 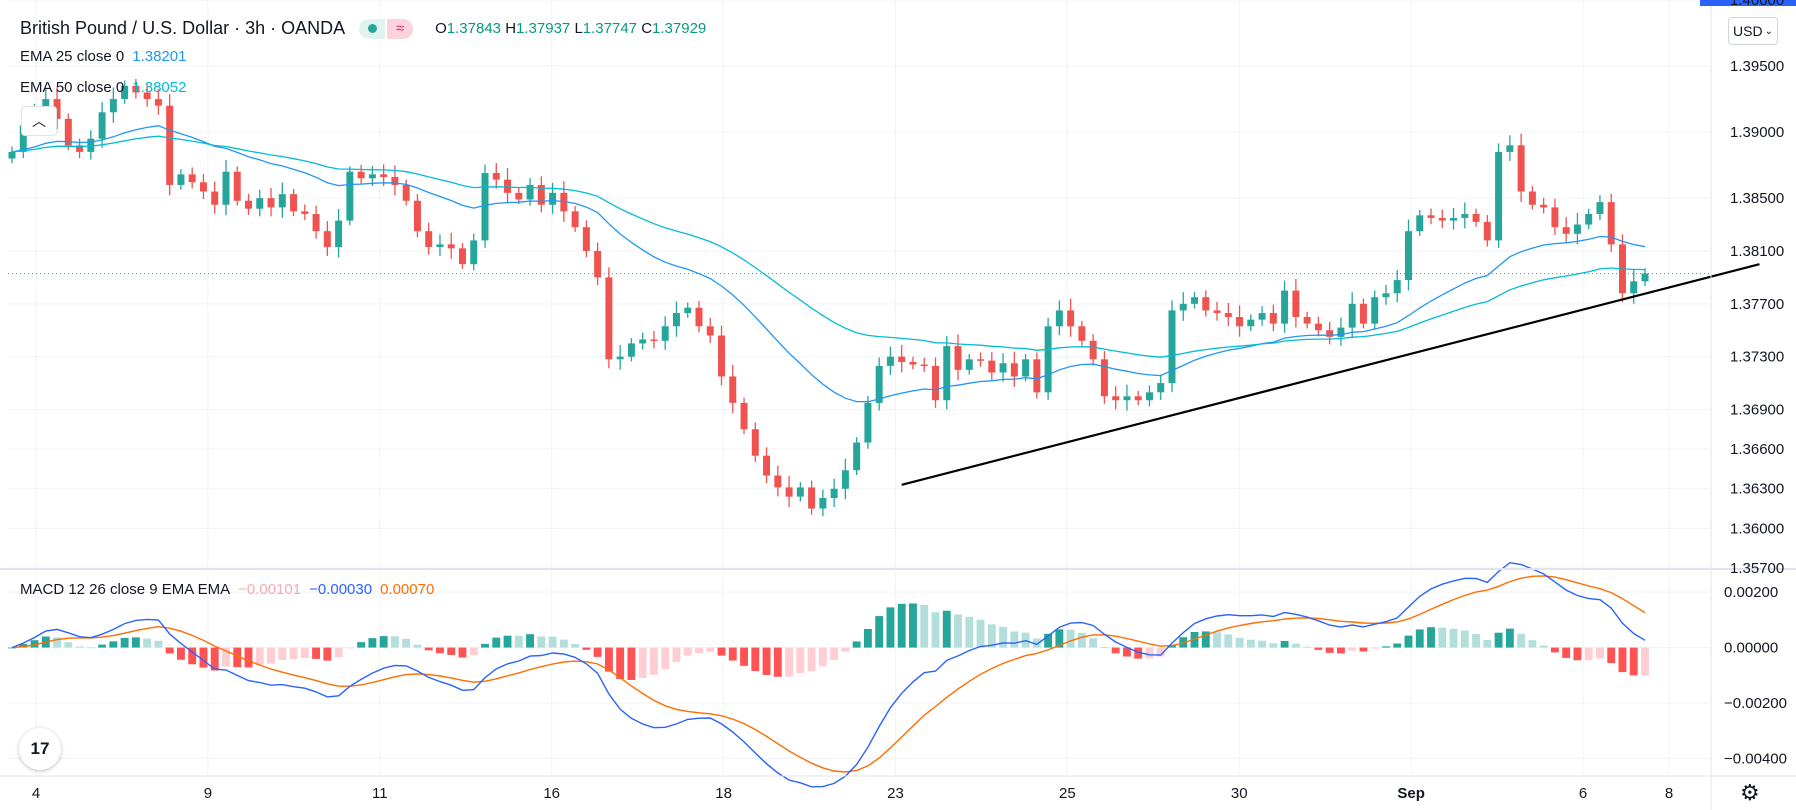 What do you see at coordinates (1757, 409) in the screenshot?
I see `price-tick-label: 1.36900` at bounding box center [1757, 409].